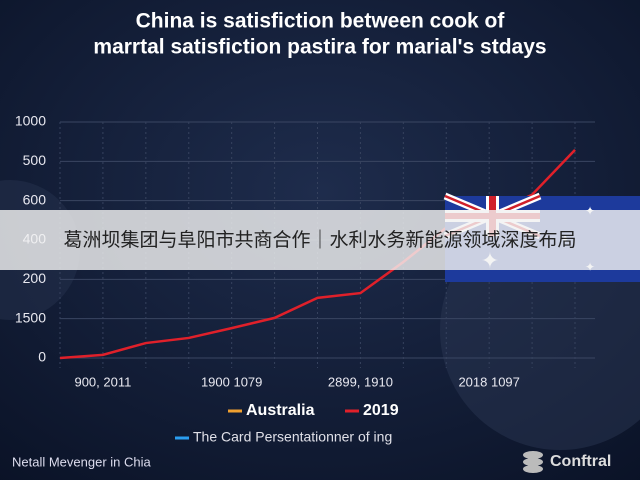 The width and height of the screenshot is (640, 480). Describe the element at coordinates (82, 461) in the screenshot. I see `footer-source: Netall Mevenger in Chia` at that location.